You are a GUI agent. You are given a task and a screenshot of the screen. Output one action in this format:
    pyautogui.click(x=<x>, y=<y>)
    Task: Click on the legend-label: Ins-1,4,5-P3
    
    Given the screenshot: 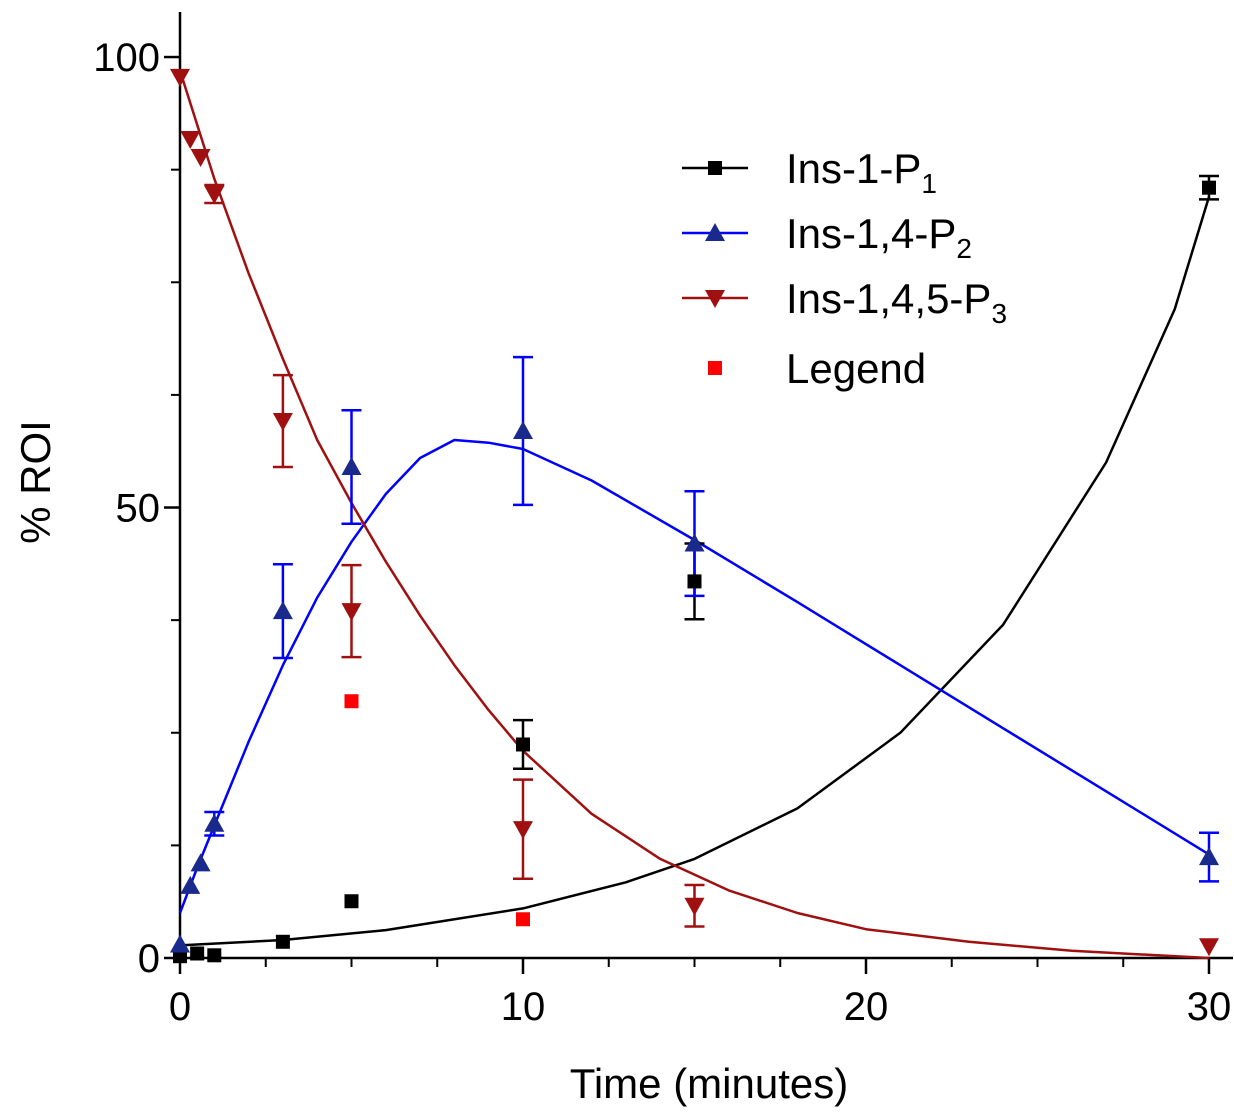 What is the action you would take?
    pyautogui.click(x=896, y=302)
    